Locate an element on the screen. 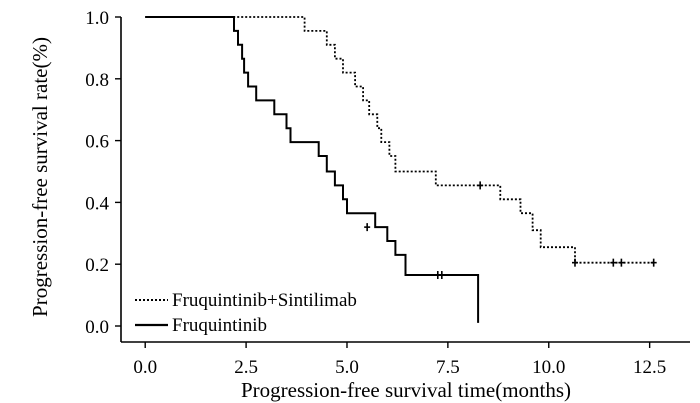 The height and width of the screenshot is (403, 700). legend: Fruquintinib+Sintilimab Fruquintinib is located at coordinates (246, 313).